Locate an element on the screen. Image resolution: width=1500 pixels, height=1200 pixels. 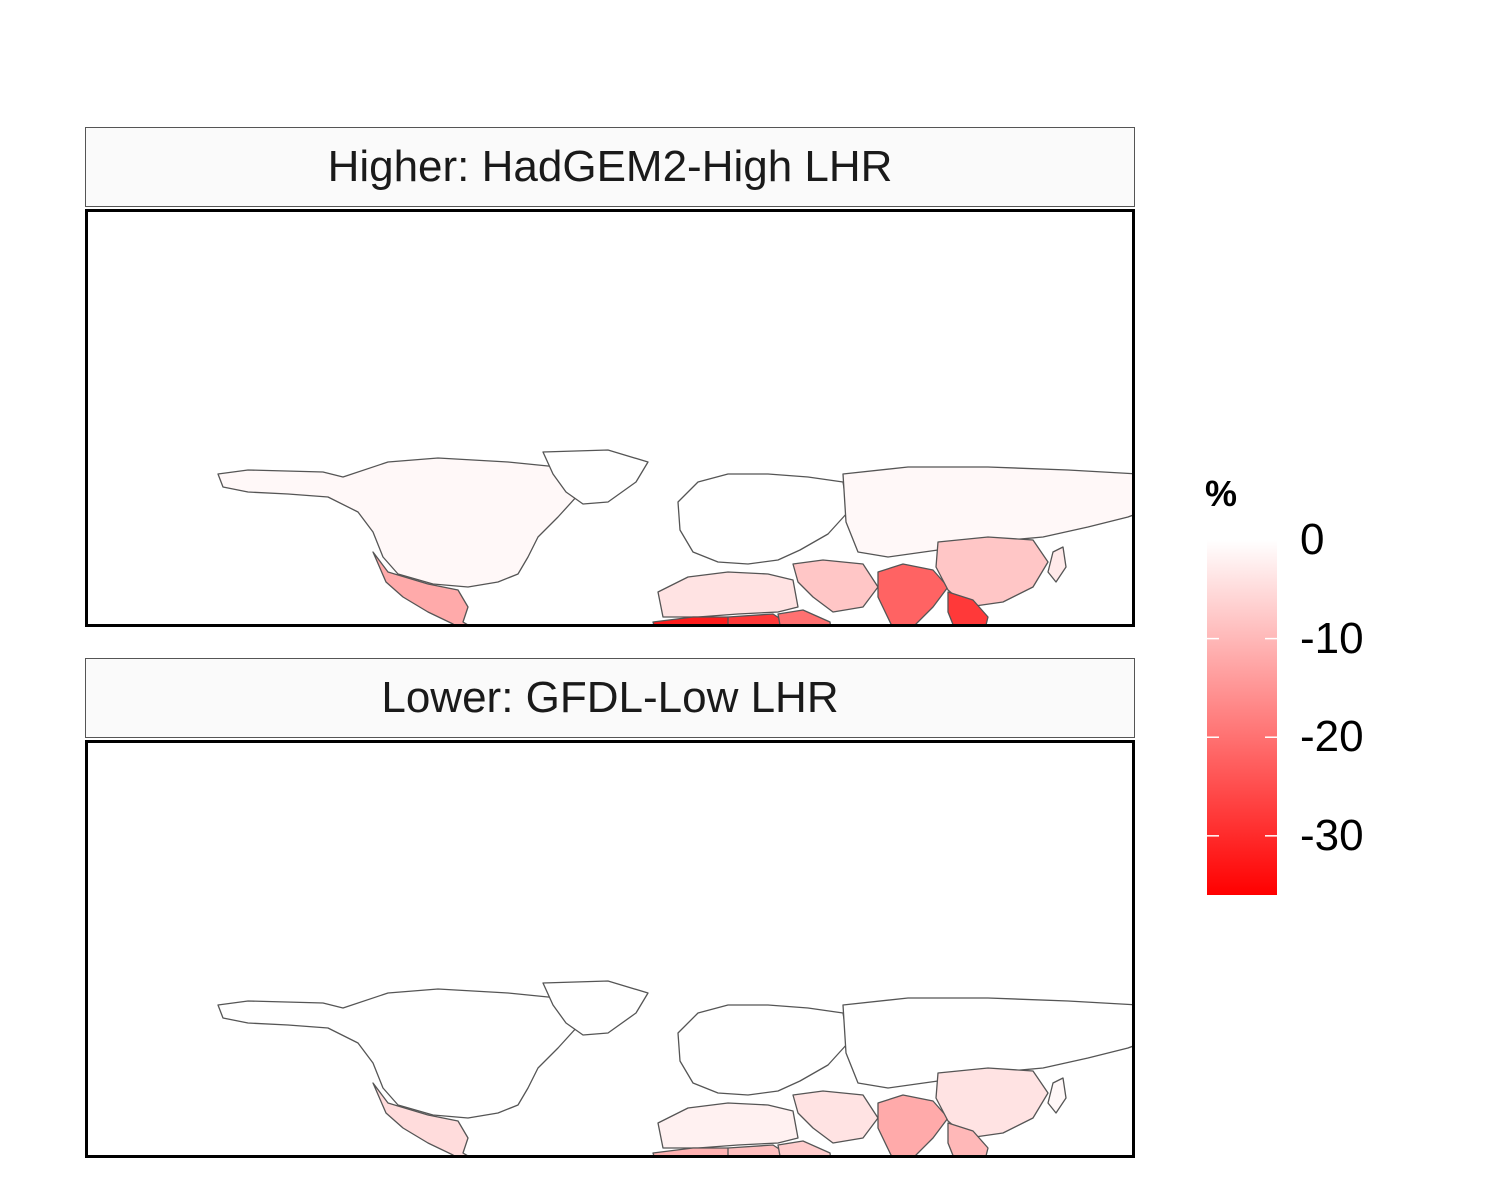
facet-title-lower: Lower: GFDL-Low LHR is located at coordinates (610, 697).